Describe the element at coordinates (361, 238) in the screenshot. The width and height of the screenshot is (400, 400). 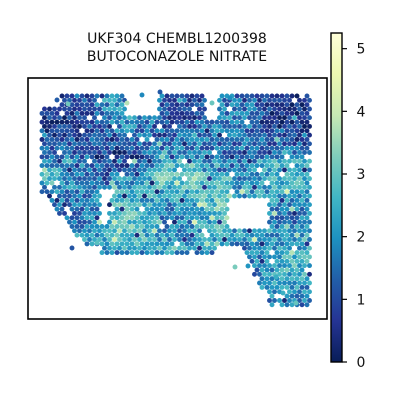
I see `colorbar-tick-label: 2` at that location.